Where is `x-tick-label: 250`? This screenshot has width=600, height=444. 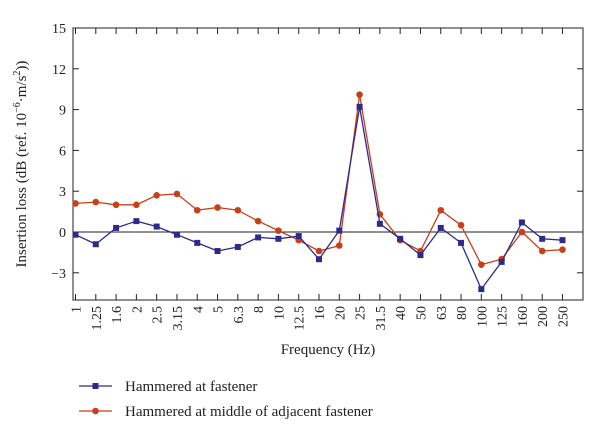
x-tick-label: 250 is located at coordinates (564, 316).